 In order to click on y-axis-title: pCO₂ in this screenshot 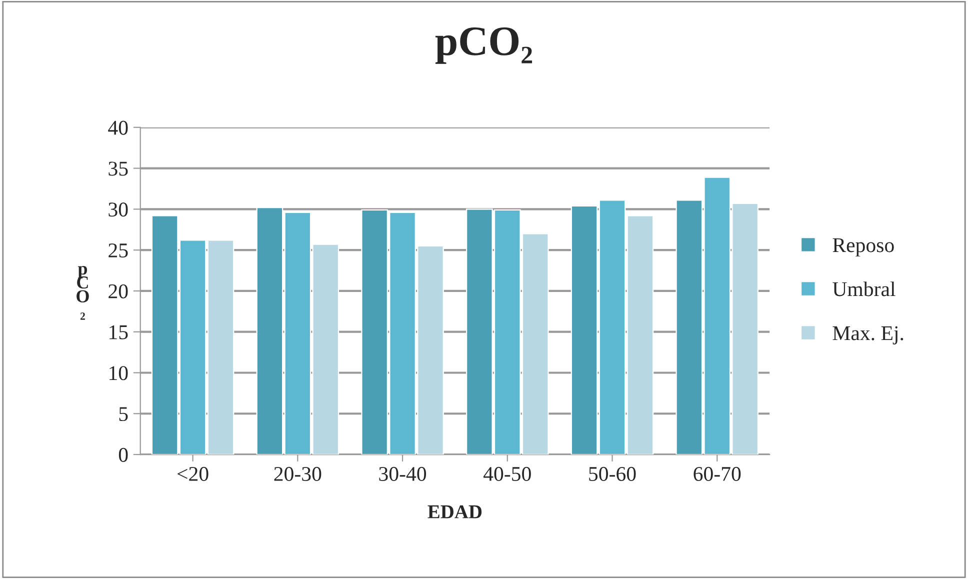, I will do `click(82, 293)`.